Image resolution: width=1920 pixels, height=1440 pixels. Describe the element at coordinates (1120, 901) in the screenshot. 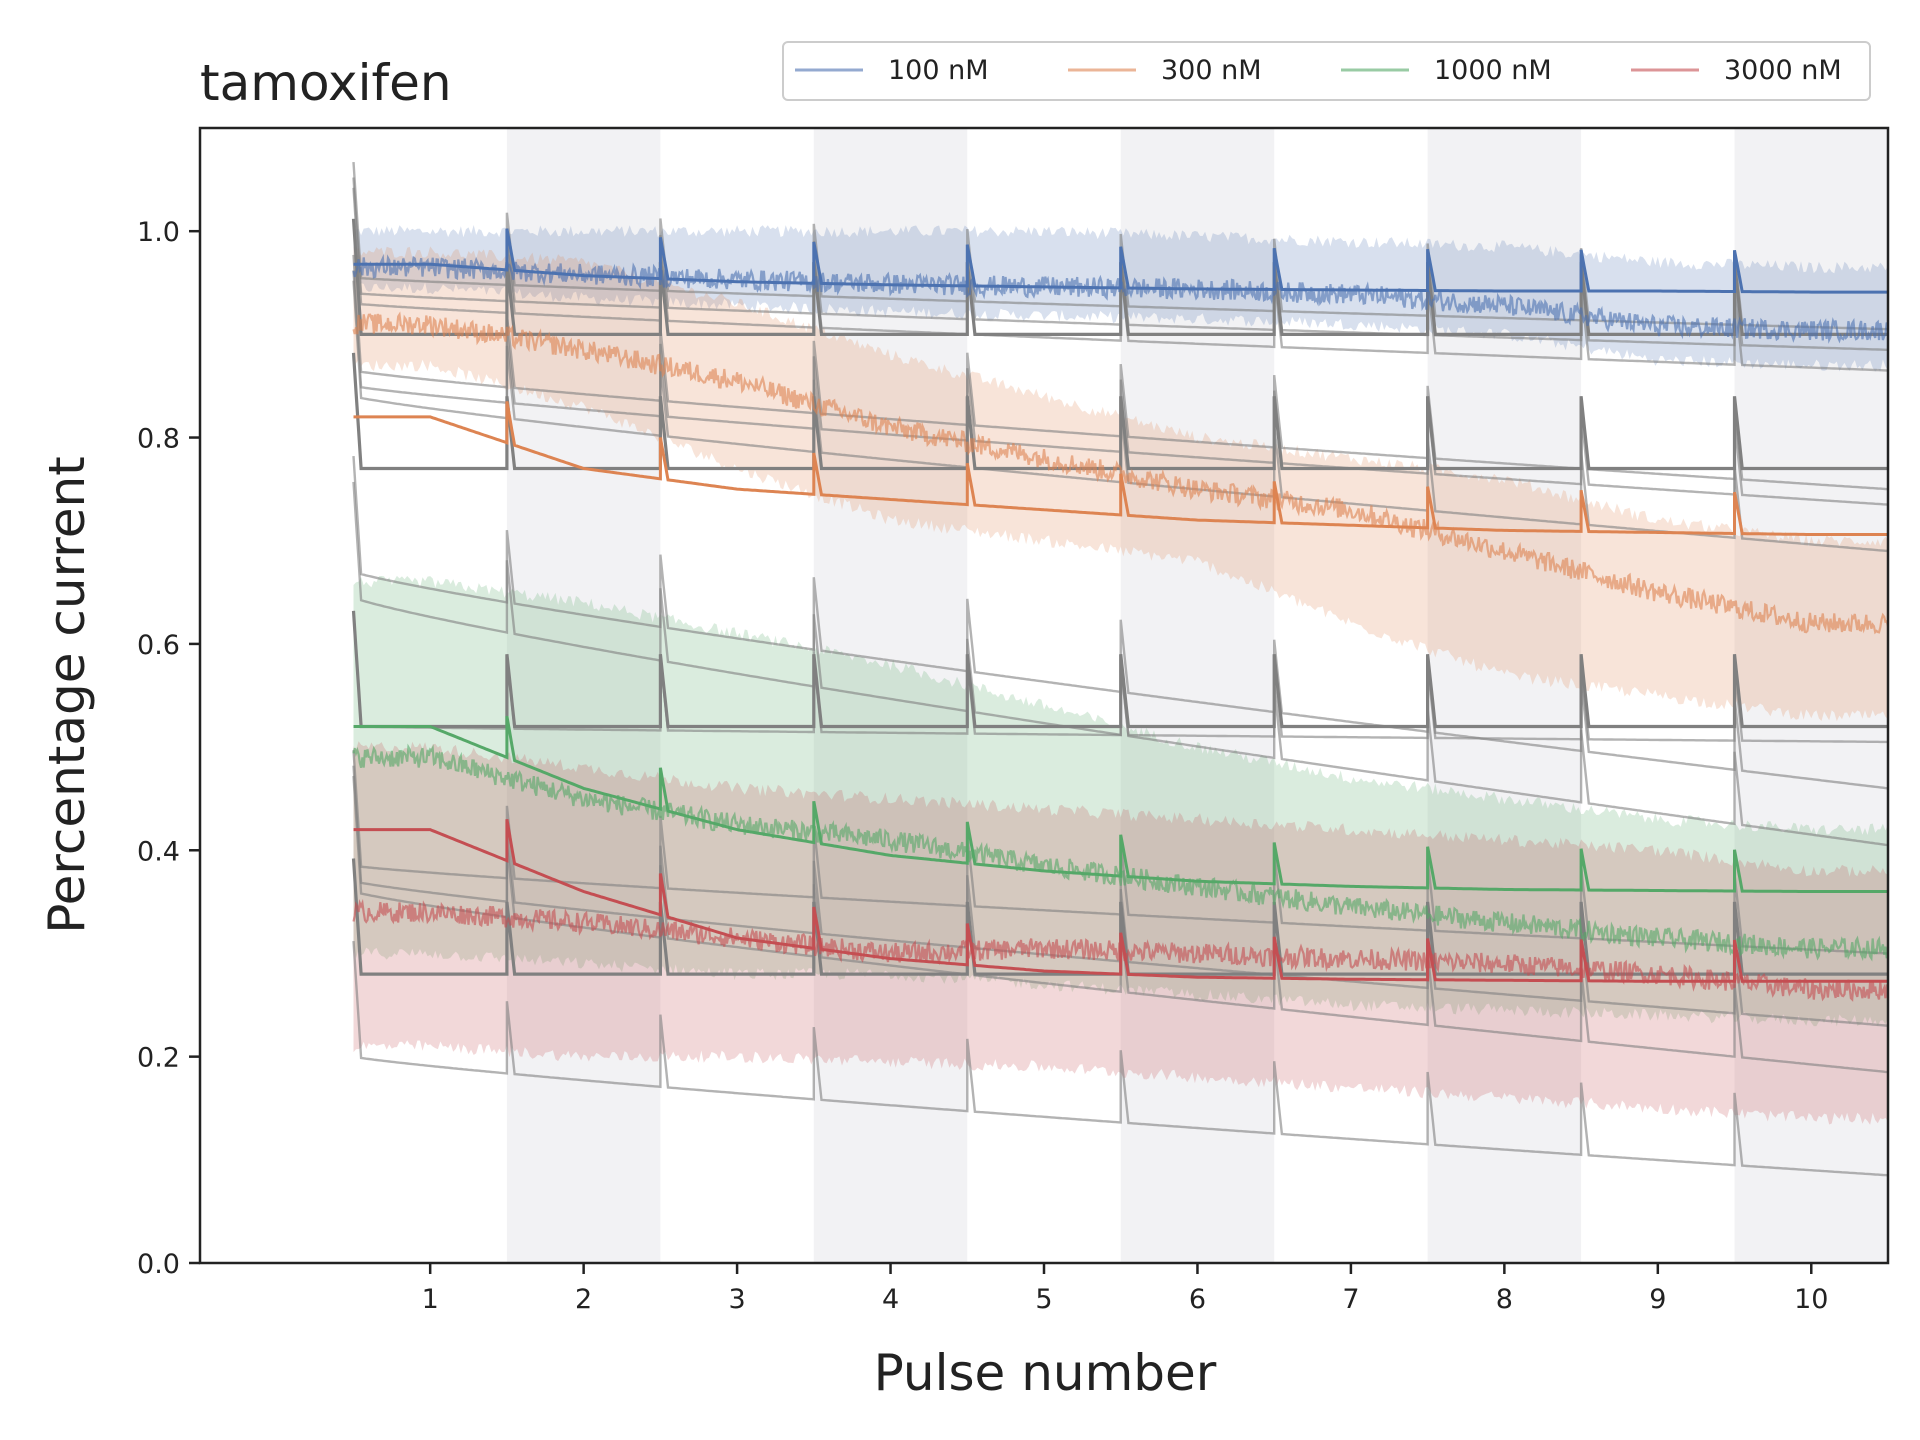

I see `model-fit-3000-nm` at that location.